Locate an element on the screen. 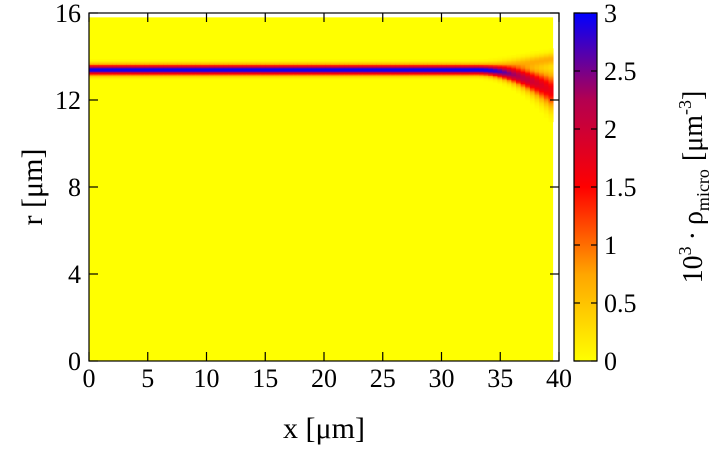  colorbar-tick-label: 1 is located at coordinates (610, 245).